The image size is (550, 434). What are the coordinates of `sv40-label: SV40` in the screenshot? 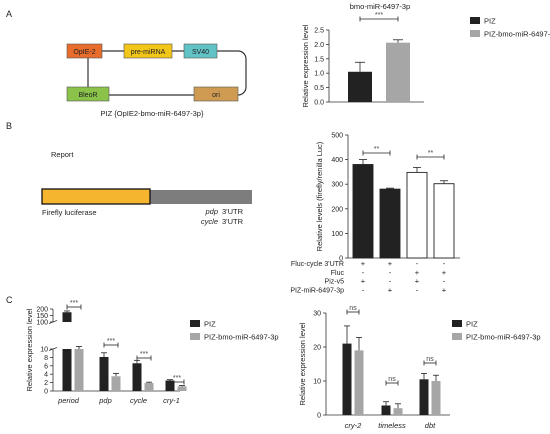 It's located at (200, 52).